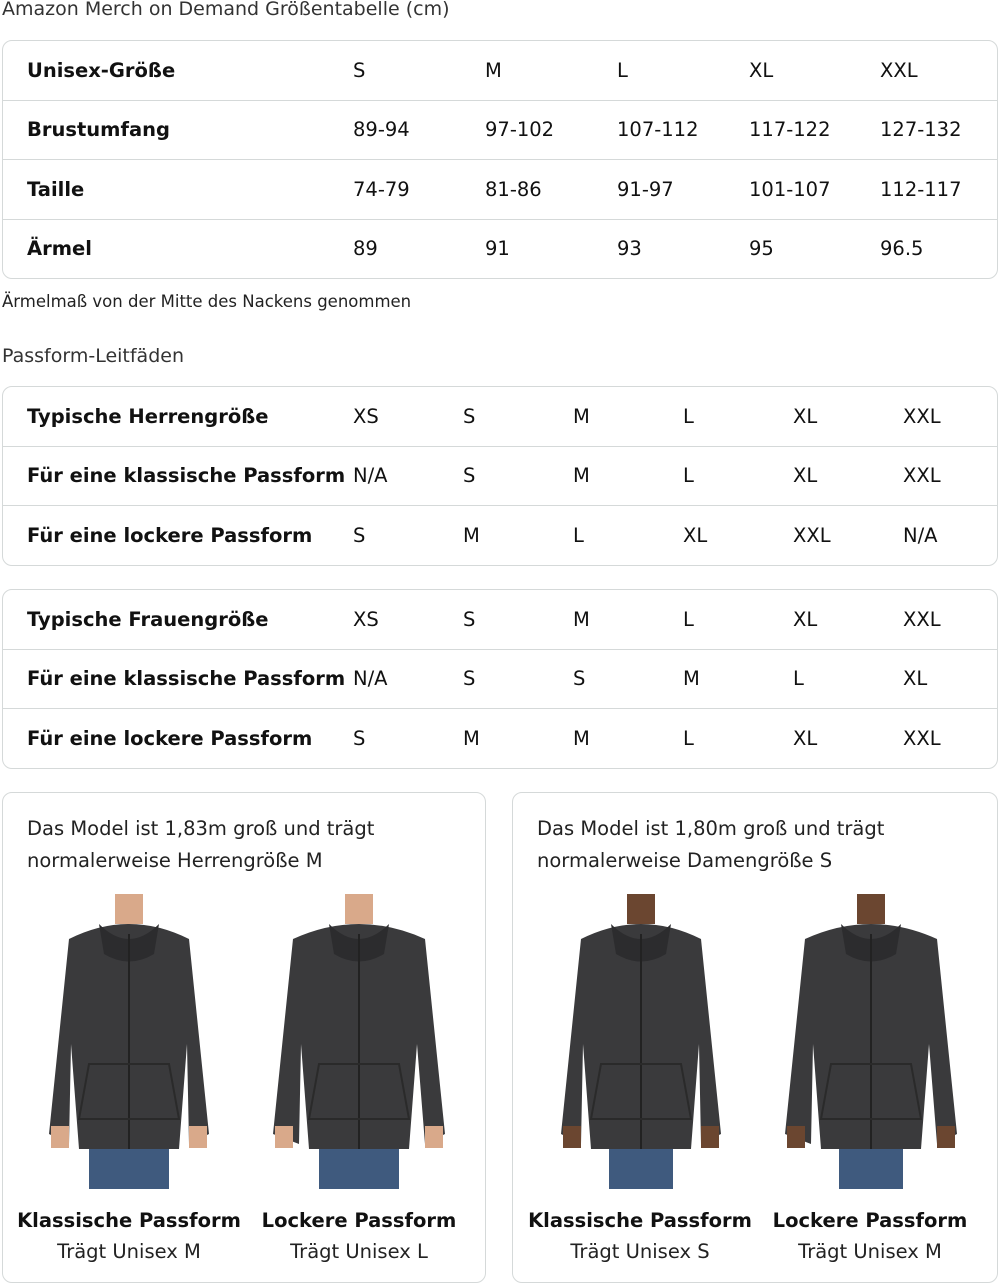 The height and width of the screenshot is (1285, 1000). I want to click on table-cell: 89, so click(365, 249).